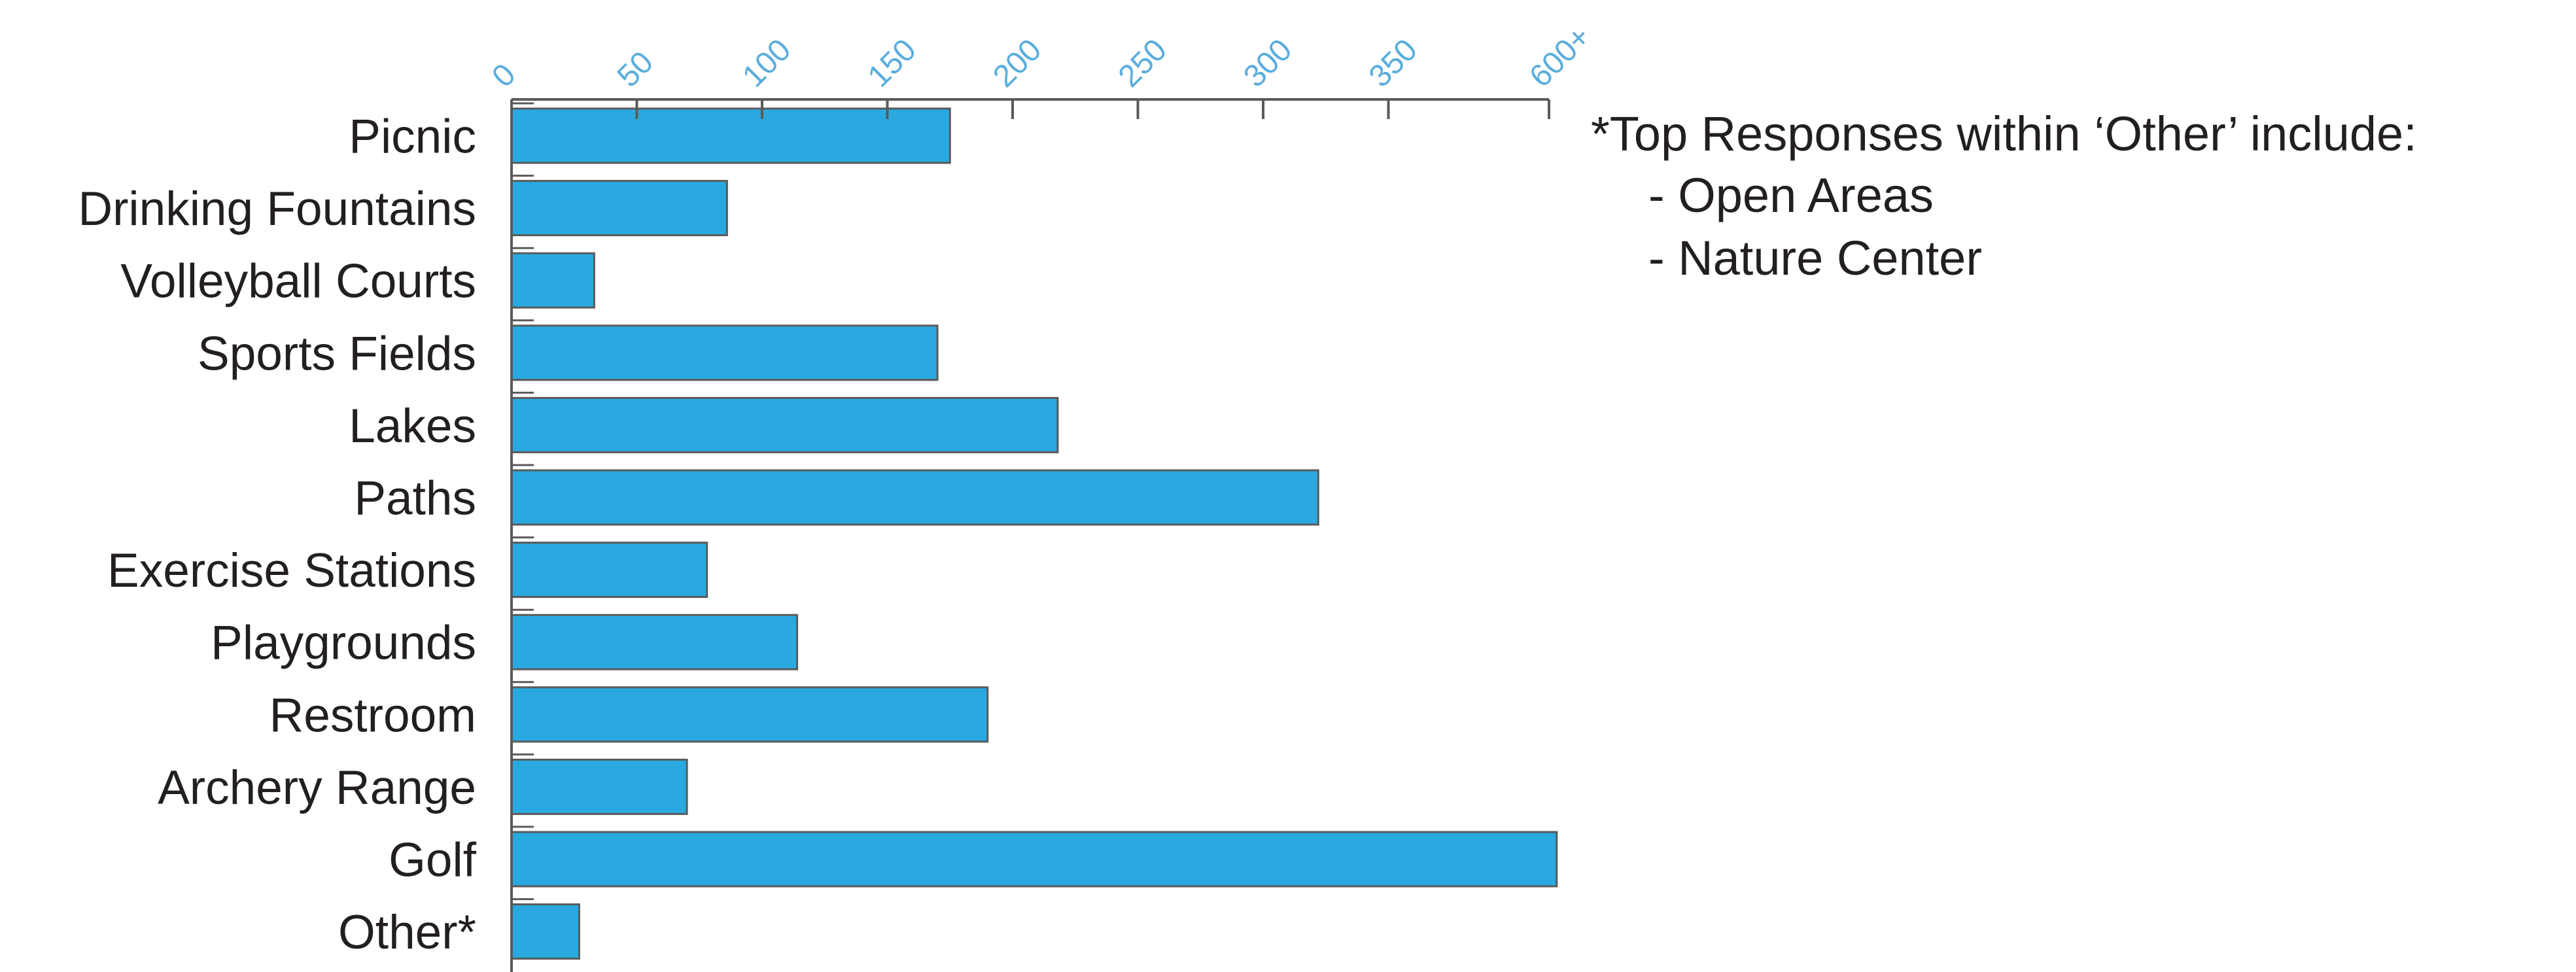  What do you see at coordinates (1143, 63) in the screenshot?
I see `x-tick-label-5: 250` at bounding box center [1143, 63].